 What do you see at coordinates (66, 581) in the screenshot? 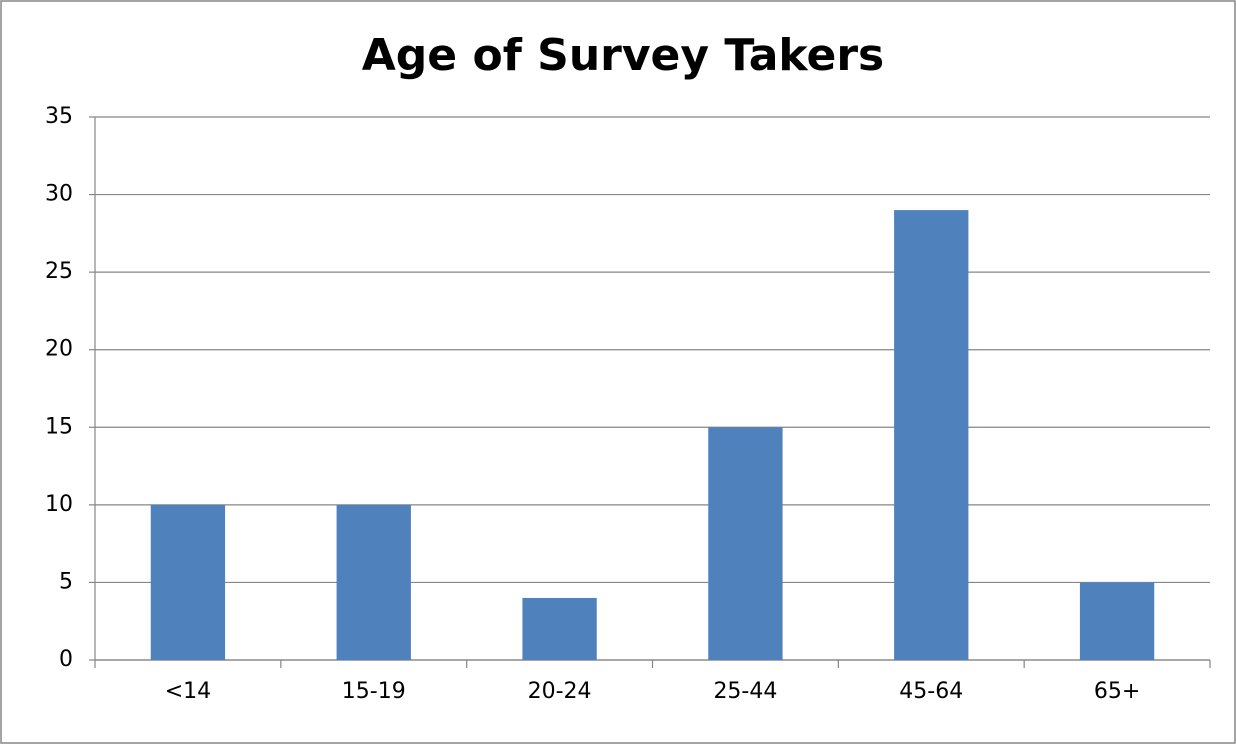
I see `y-tick-label: 5` at bounding box center [66, 581].